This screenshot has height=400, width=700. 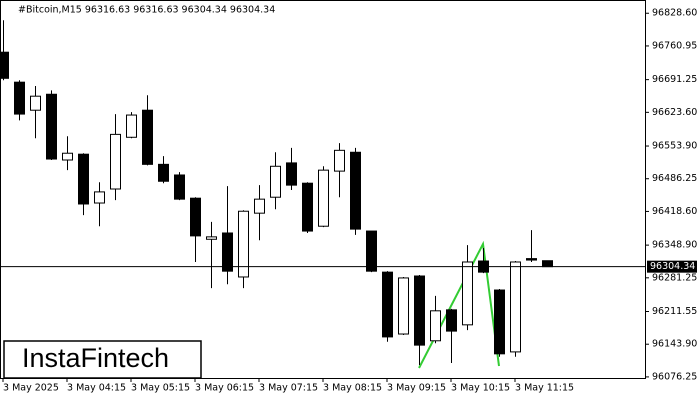 I want to click on watermark: InstaFintech, so click(x=95, y=358).